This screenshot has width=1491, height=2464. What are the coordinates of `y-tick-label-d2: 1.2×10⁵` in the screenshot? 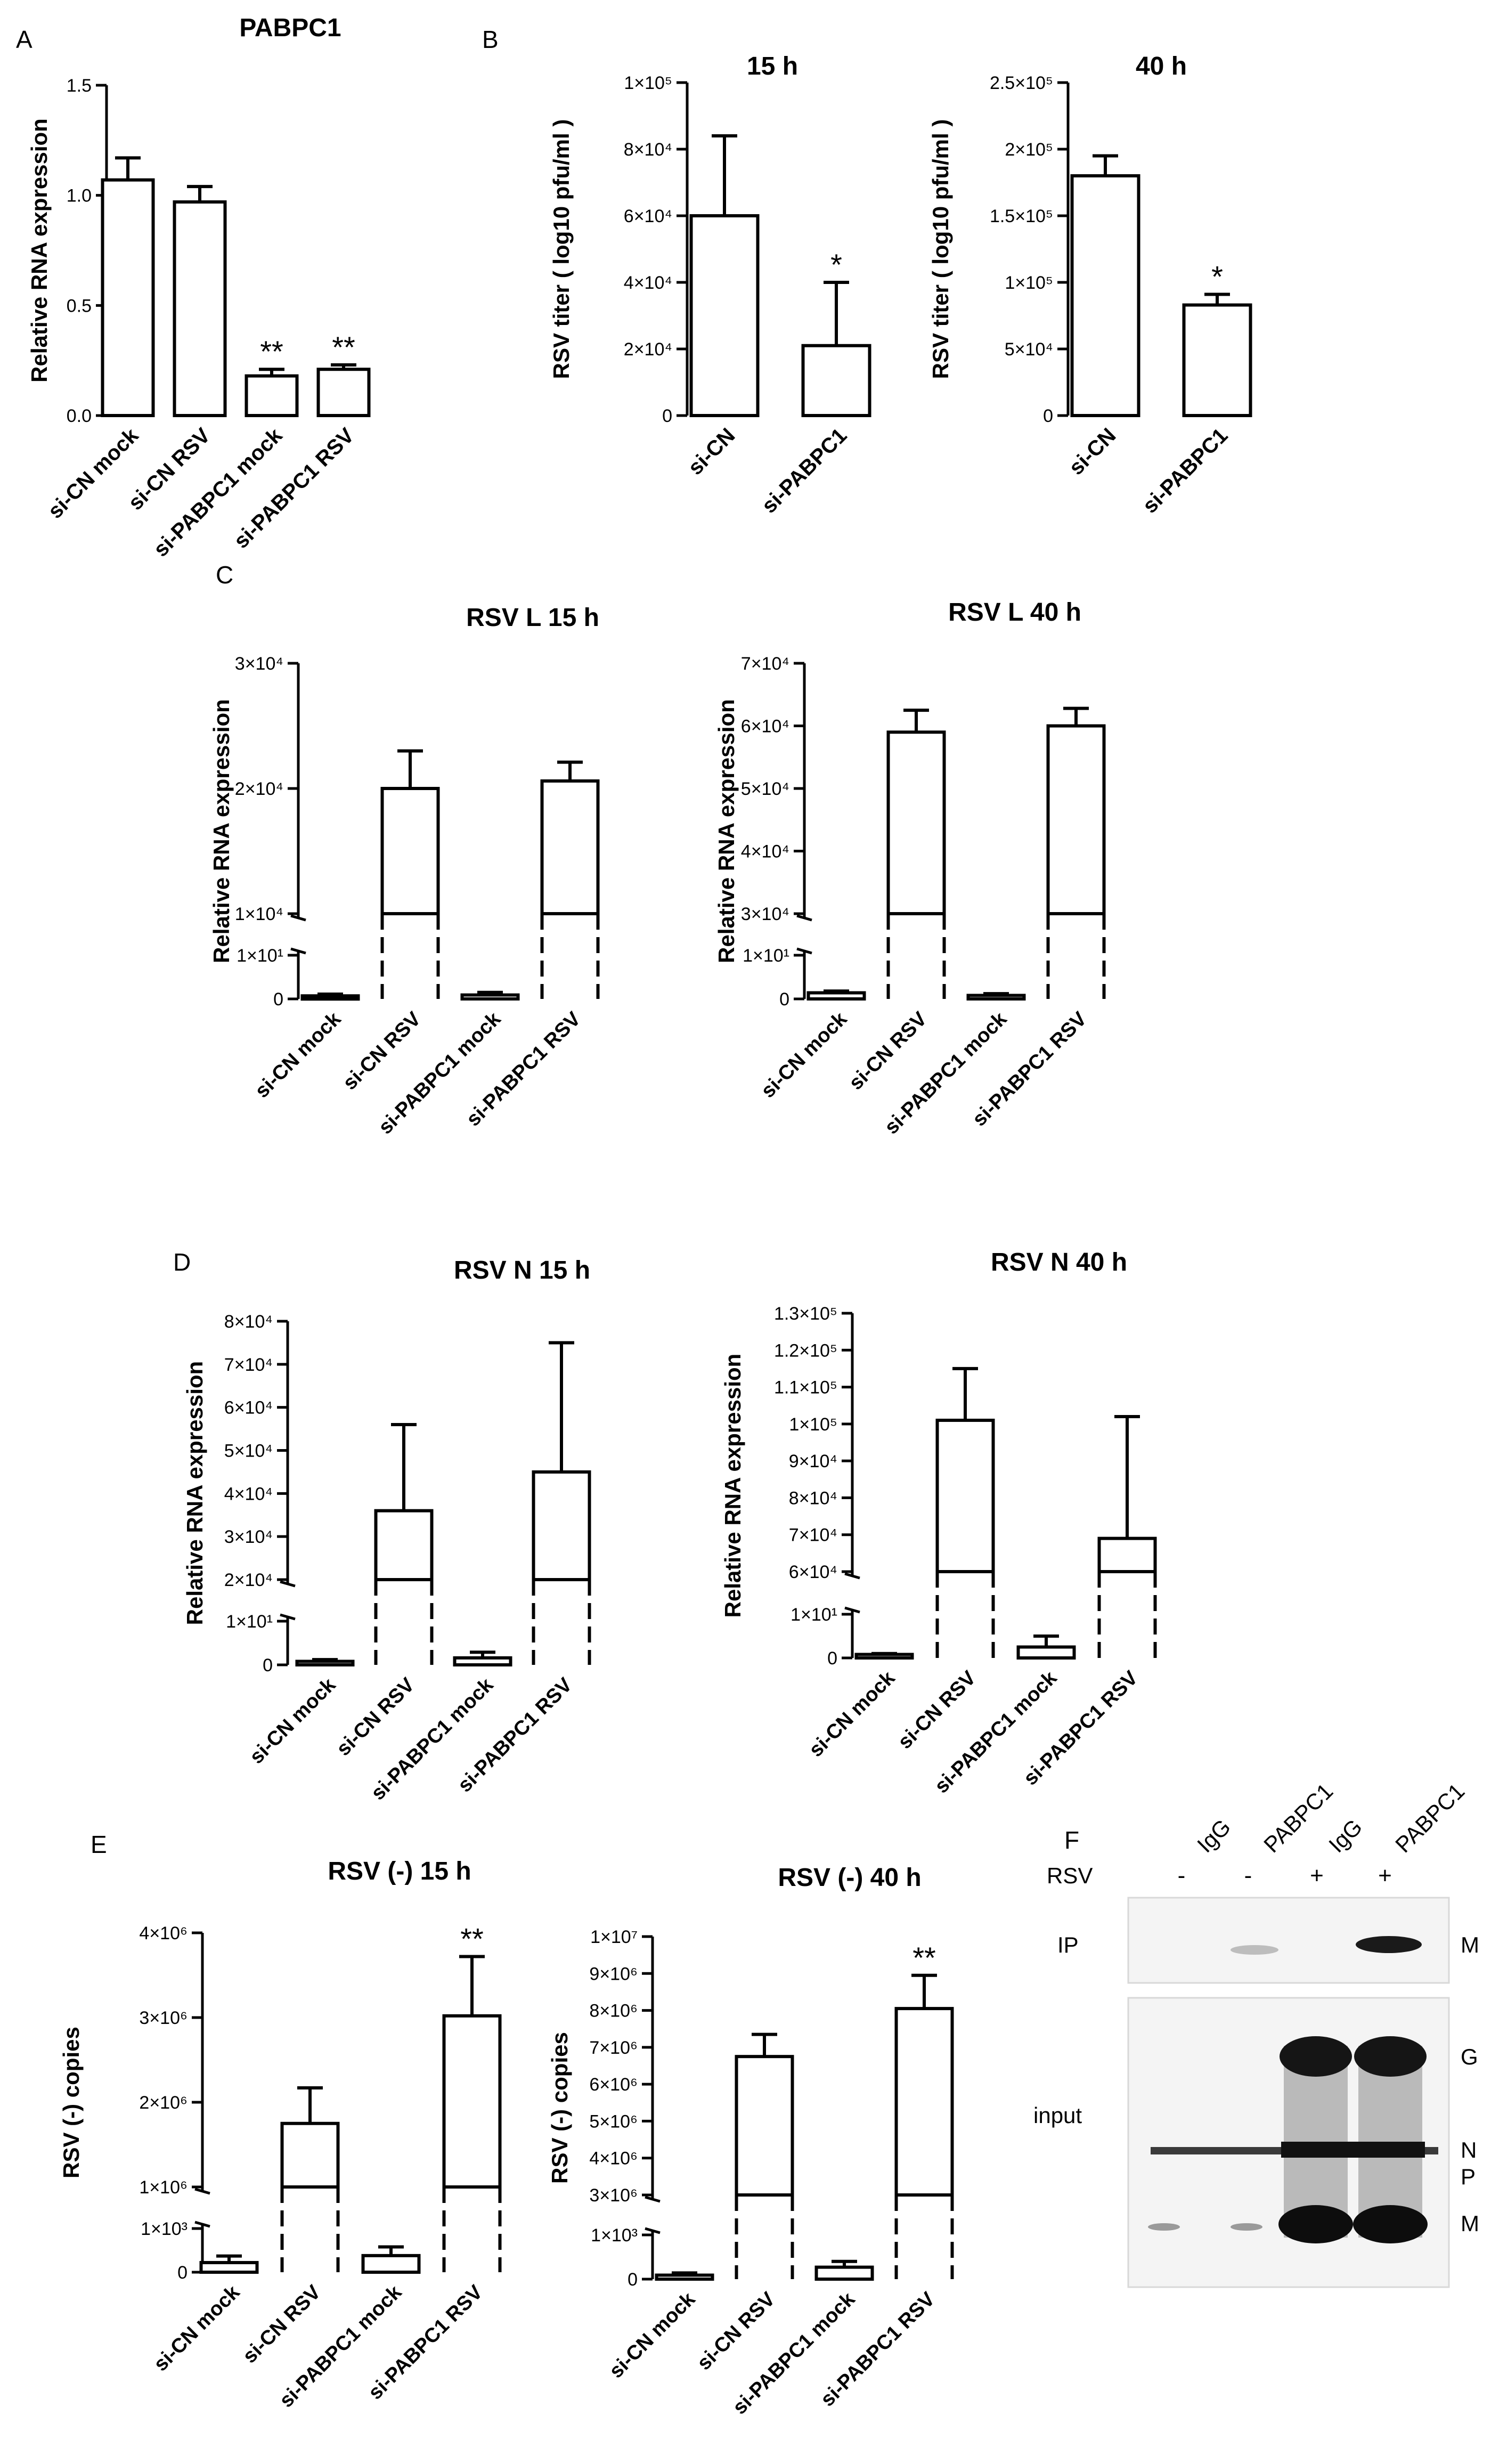 It's located at (805, 1350).